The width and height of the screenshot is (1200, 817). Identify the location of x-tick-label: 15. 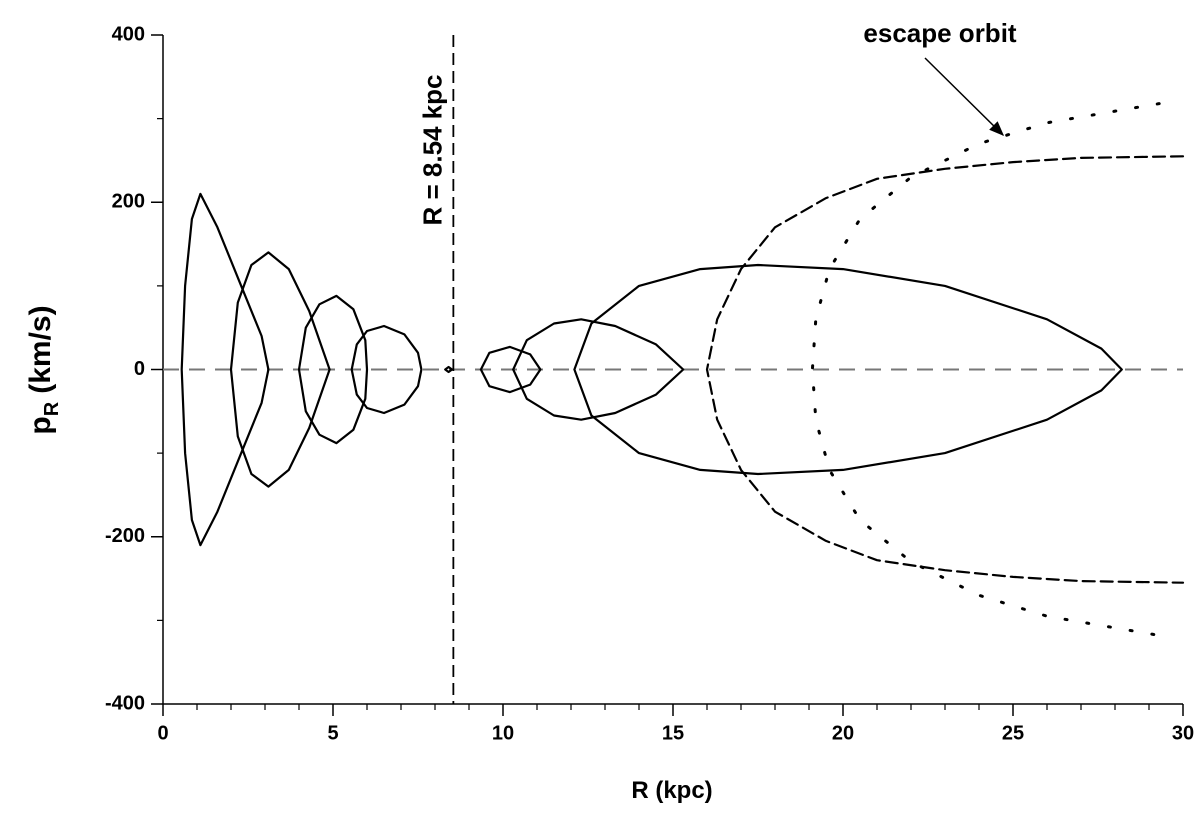
(673, 733).